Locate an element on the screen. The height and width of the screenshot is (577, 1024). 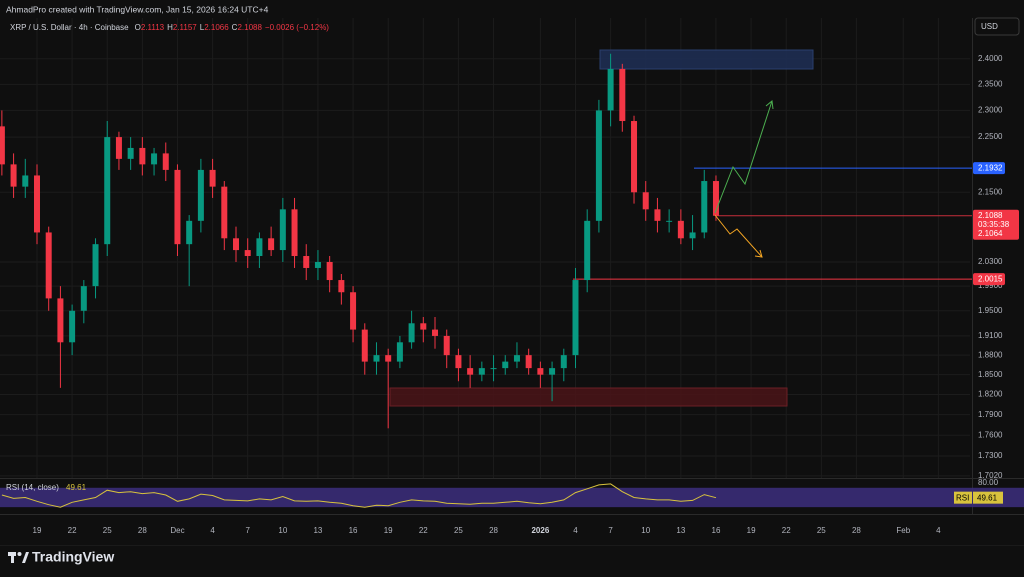
supply-zone is located at coordinates (706, 59).